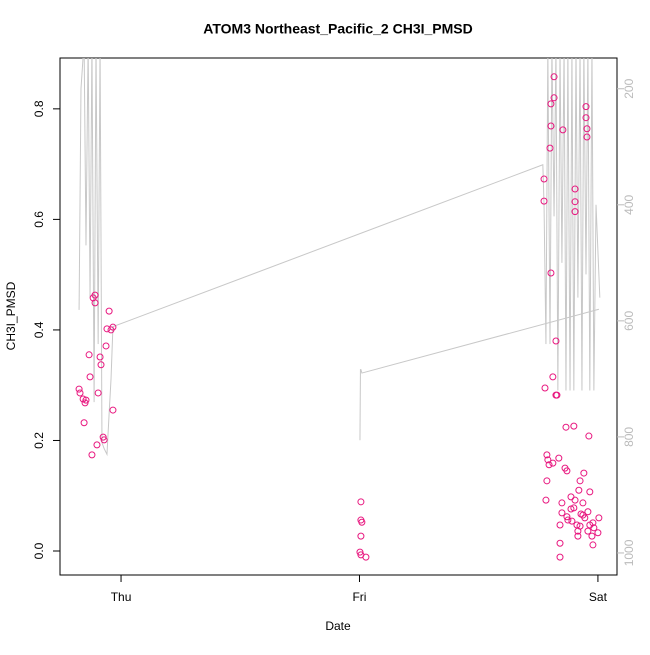 This screenshot has width=650, height=655. I want to click on x-tick-label: Thu, so click(121, 597).